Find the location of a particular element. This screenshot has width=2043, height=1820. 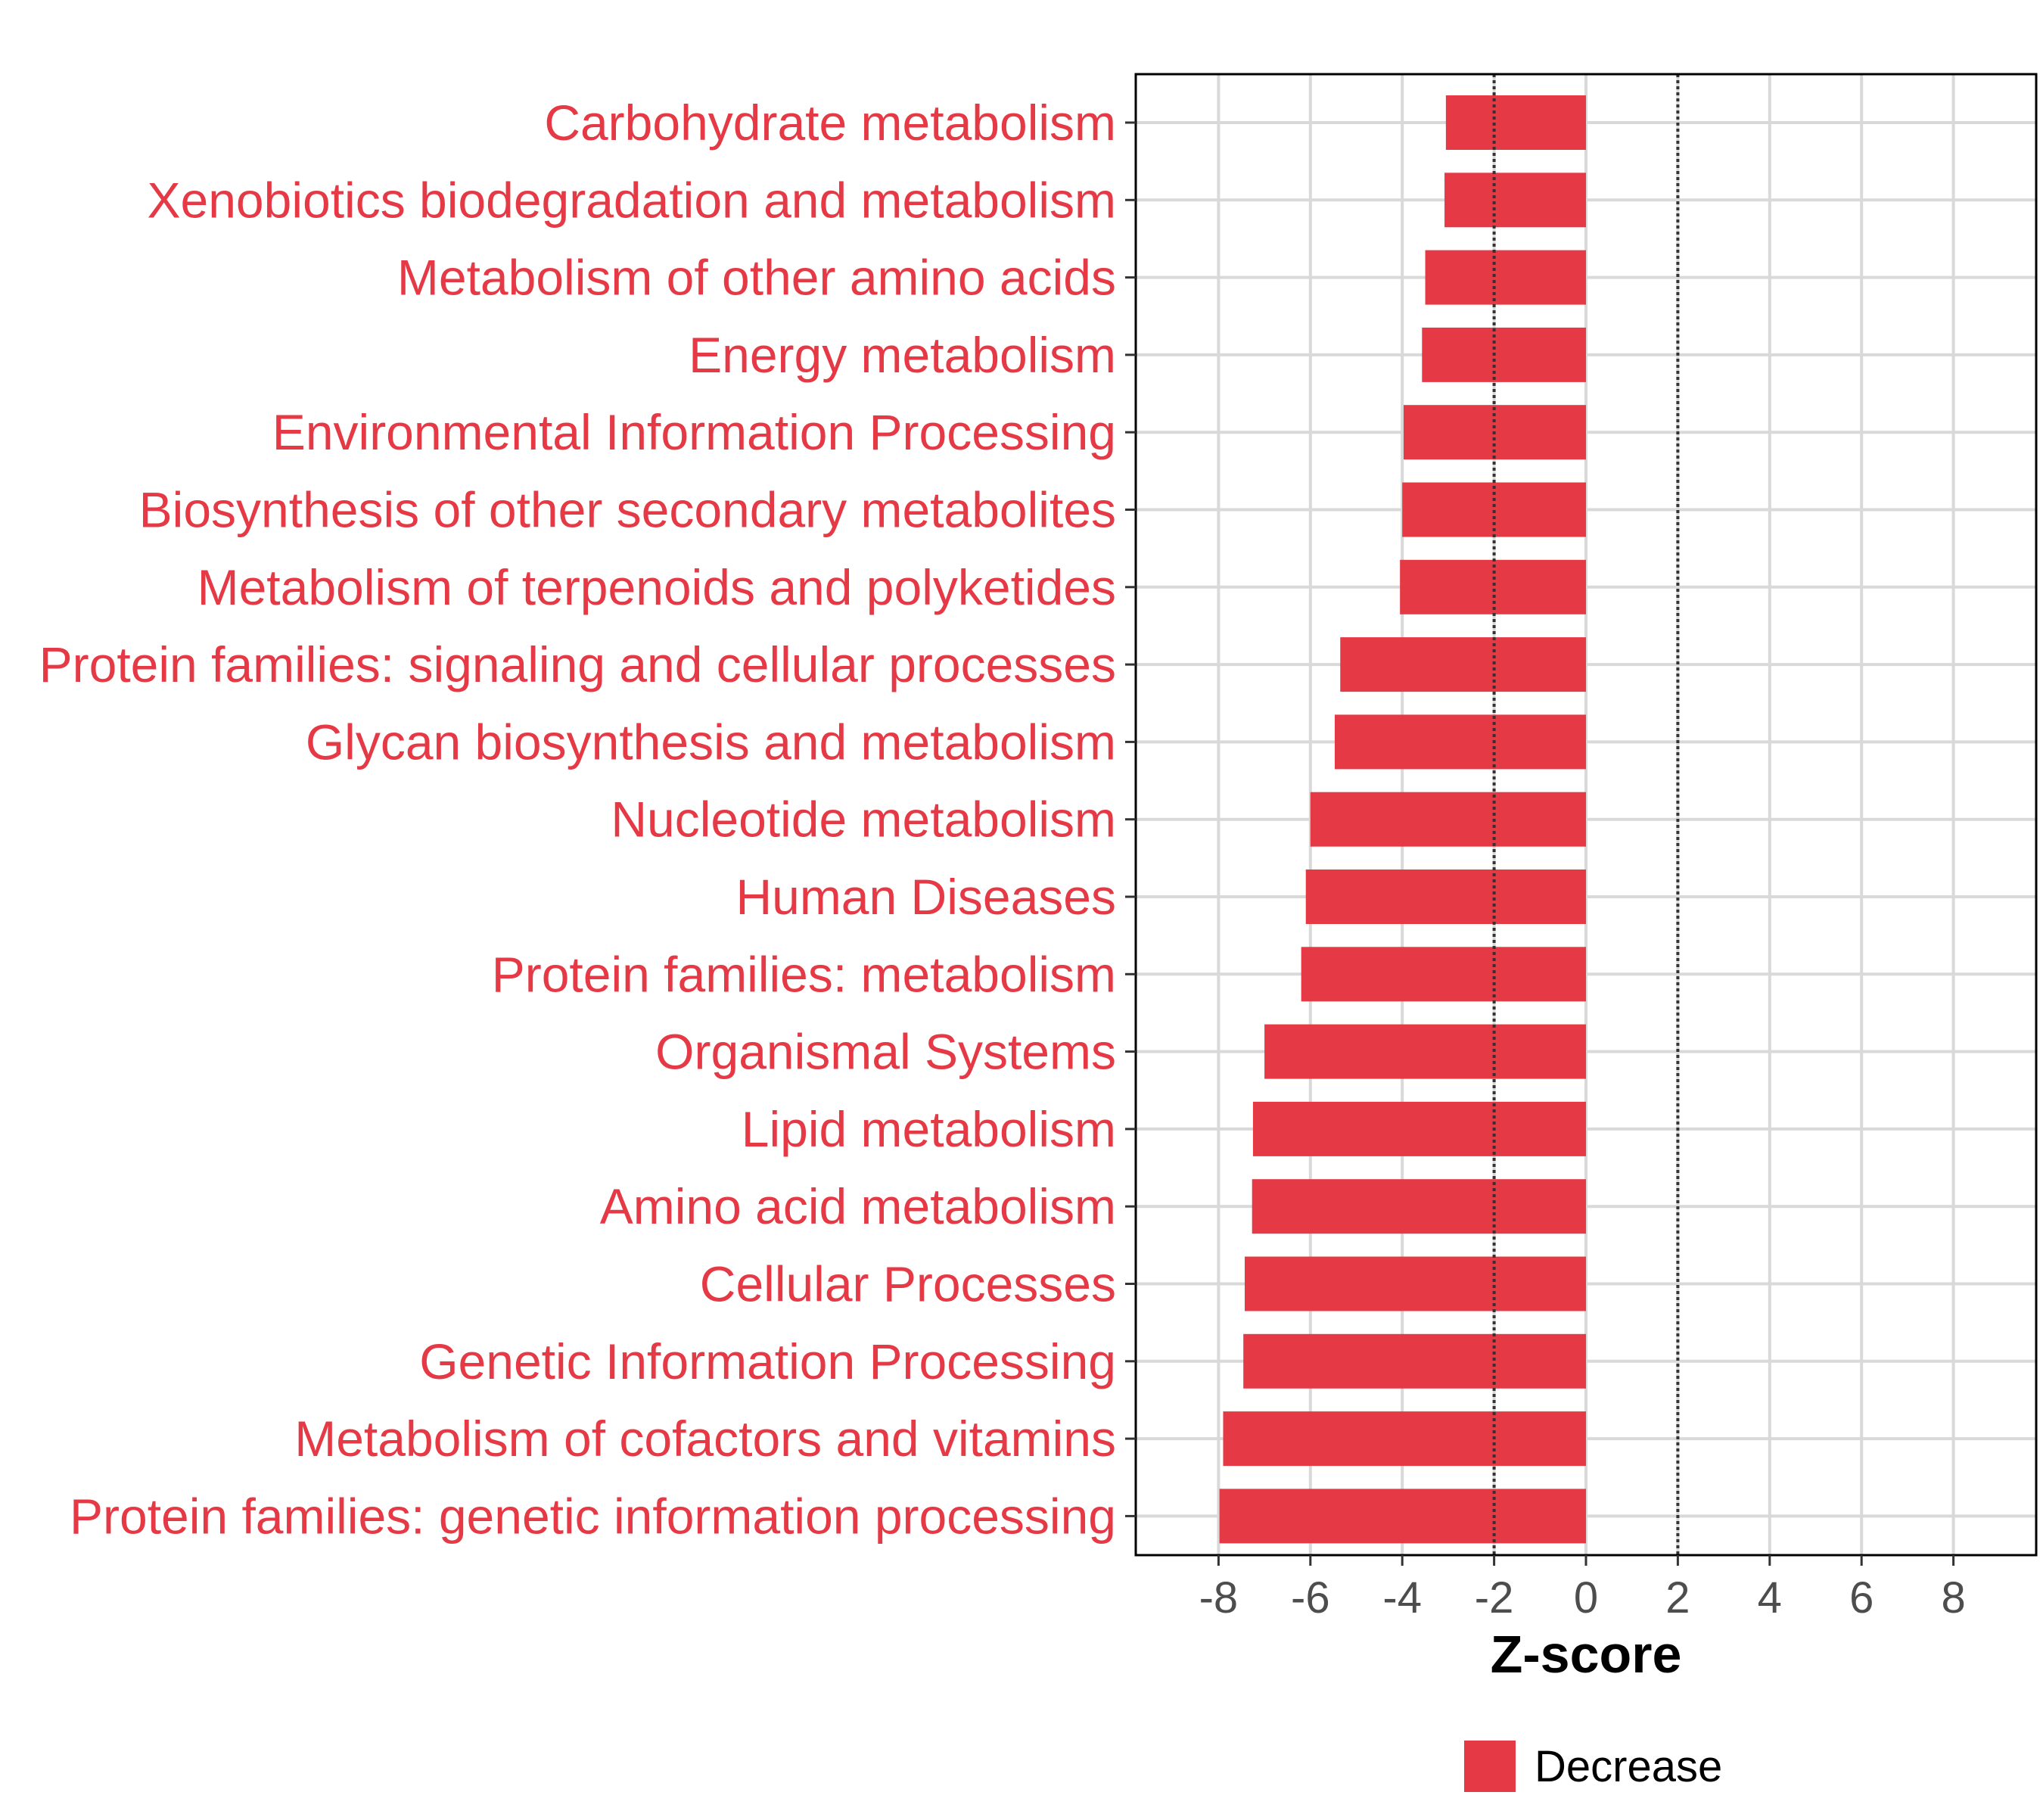

category-label: Carbohydrate metabolism is located at coordinates (830, 123).